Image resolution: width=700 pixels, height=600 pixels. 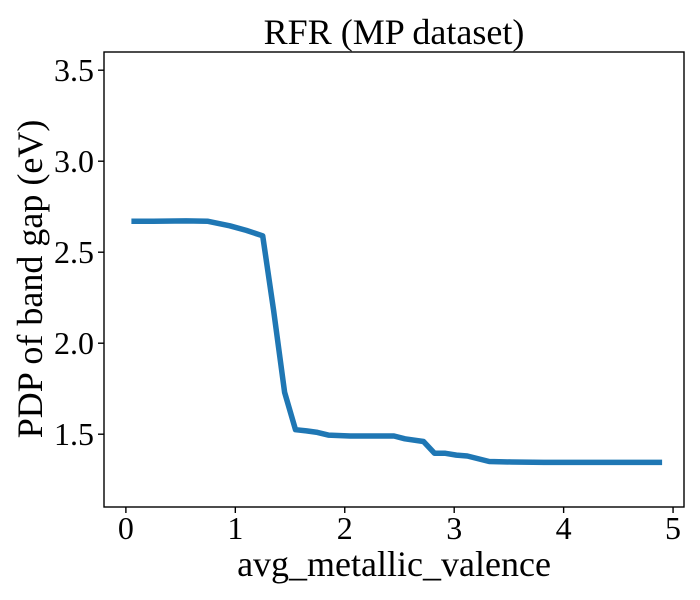 What do you see at coordinates (126, 528) in the screenshot?
I see `x-tick-label: 0` at bounding box center [126, 528].